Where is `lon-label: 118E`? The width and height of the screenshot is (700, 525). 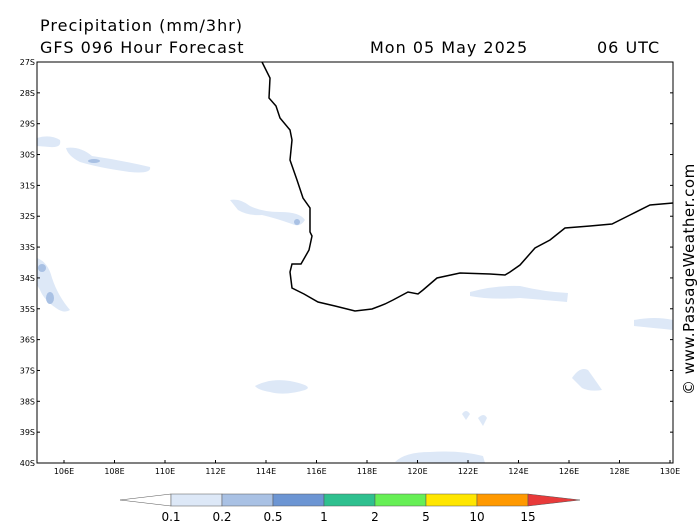 lon-label: 118E is located at coordinates (367, 471).